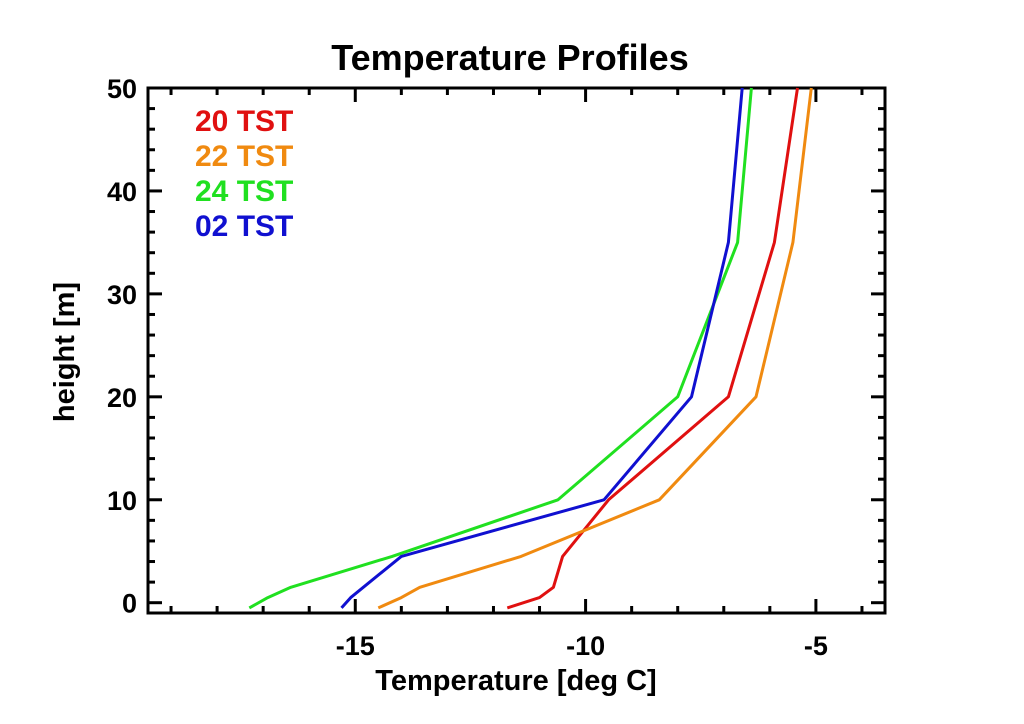 The height and width of the screenshot is (724, 1024). Describe the element at coordinates (122, 501) in the screenshot. I see `y-tick-label: 10` at that location.